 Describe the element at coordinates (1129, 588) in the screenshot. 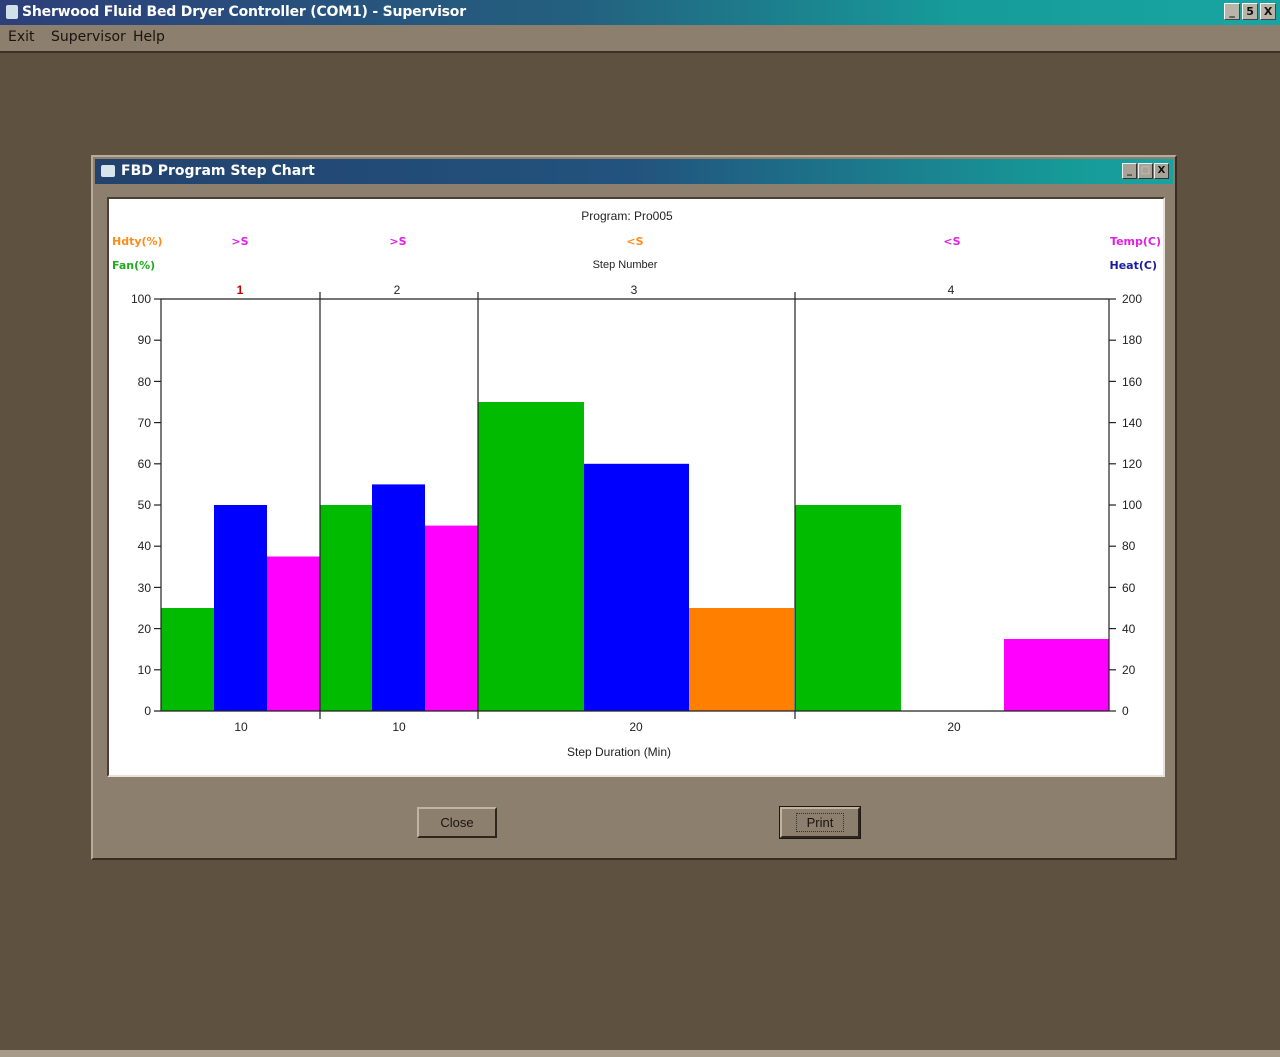

I see `right-tick: 60` at that location.